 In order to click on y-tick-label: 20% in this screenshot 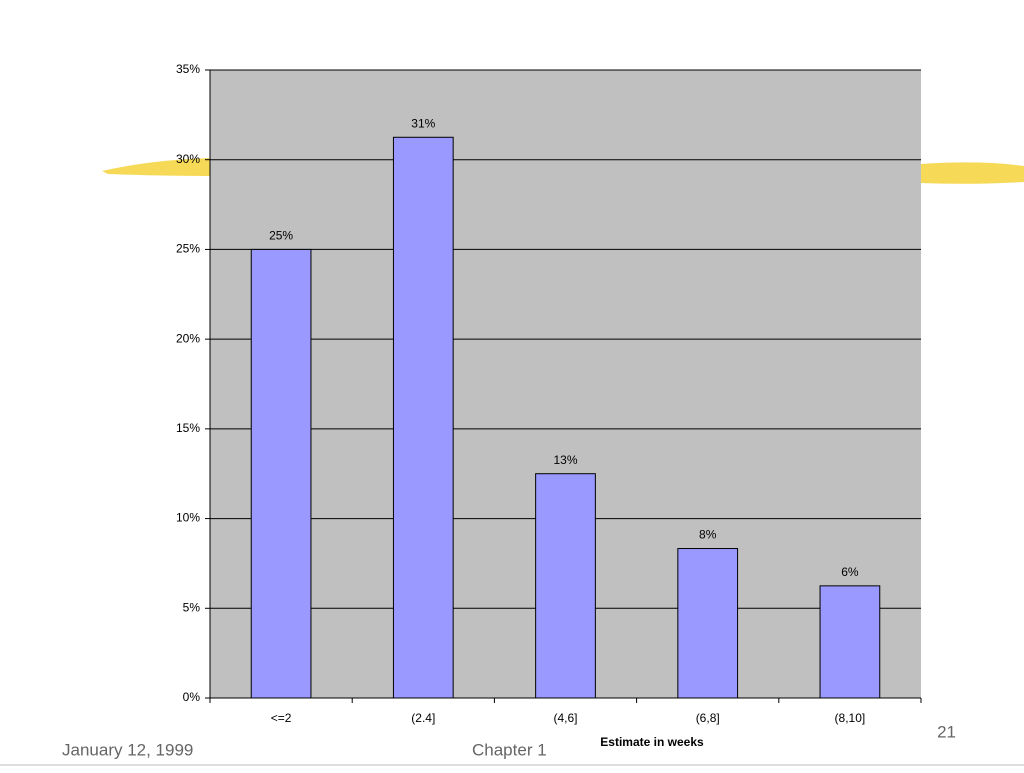, I will do `click(188, 338)`.